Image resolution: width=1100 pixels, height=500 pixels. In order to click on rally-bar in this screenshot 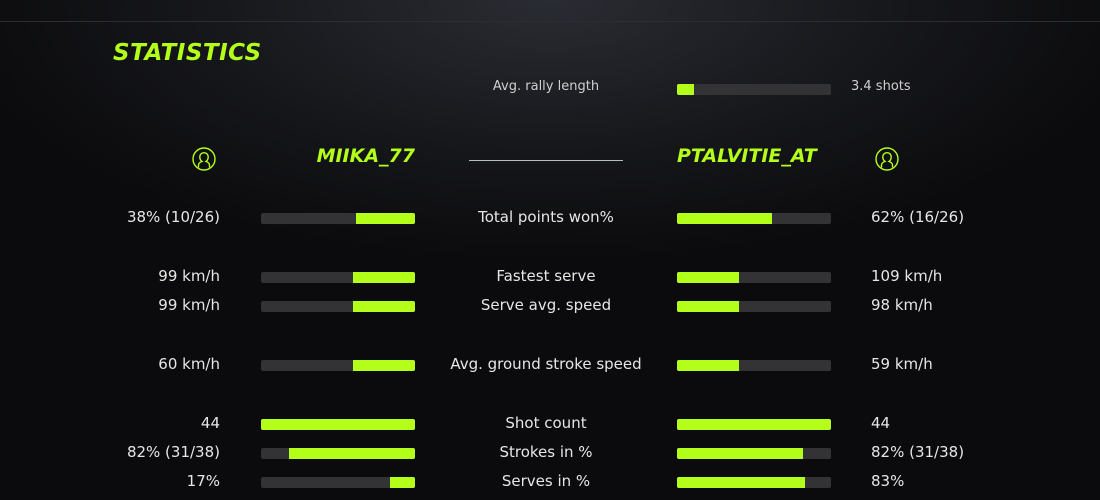, I will do `click(754, 89)`.